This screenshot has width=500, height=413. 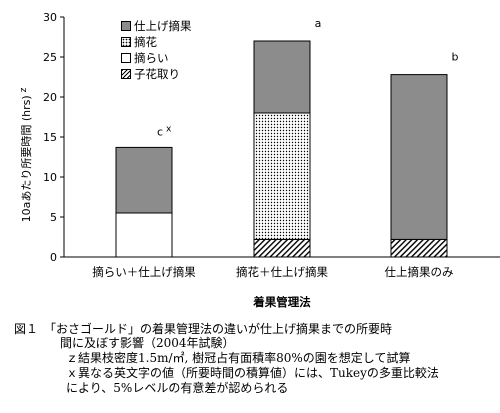 I want to click on x-axis-label: 着果管理法, so click(x=281, y=302).